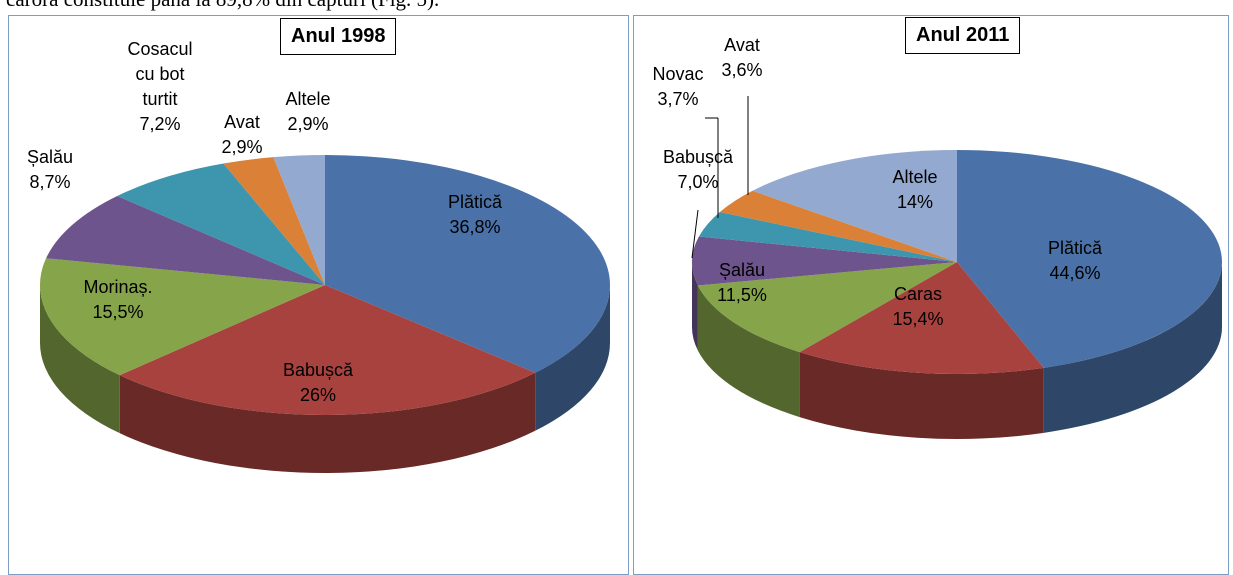 This screenshot has height=575, width=1233. What do you see at coordinates (118, 312) in the screenshot?
I see `value-label: 15,5%` at bounding box center [118, 312].